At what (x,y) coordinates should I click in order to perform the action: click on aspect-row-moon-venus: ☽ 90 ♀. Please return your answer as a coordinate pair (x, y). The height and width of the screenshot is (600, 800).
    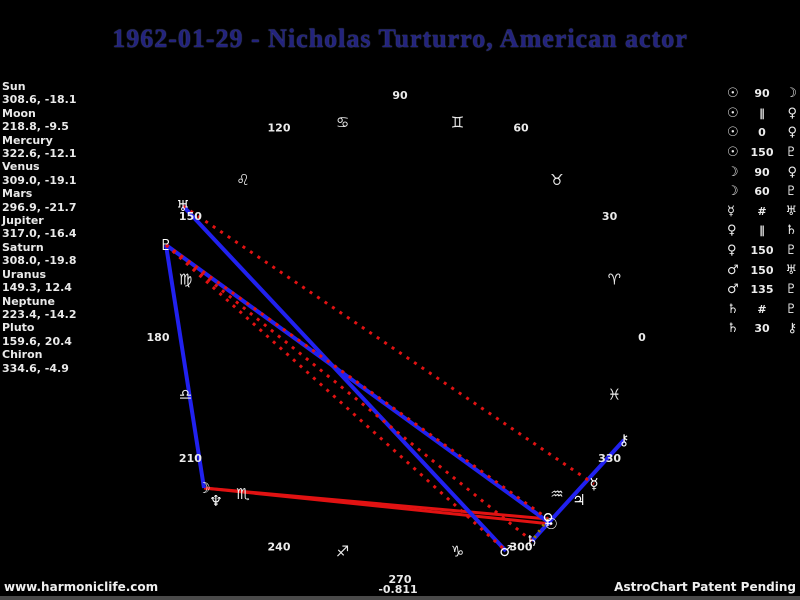
    Looking at the image, I should click on (762, 172).